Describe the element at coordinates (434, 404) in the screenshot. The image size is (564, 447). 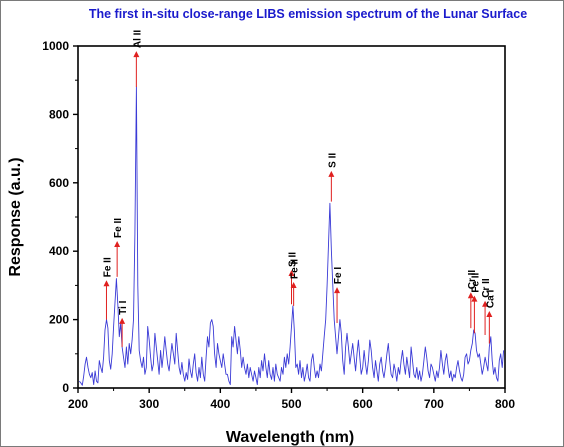
I see `x-tick-label: 700` at that location.